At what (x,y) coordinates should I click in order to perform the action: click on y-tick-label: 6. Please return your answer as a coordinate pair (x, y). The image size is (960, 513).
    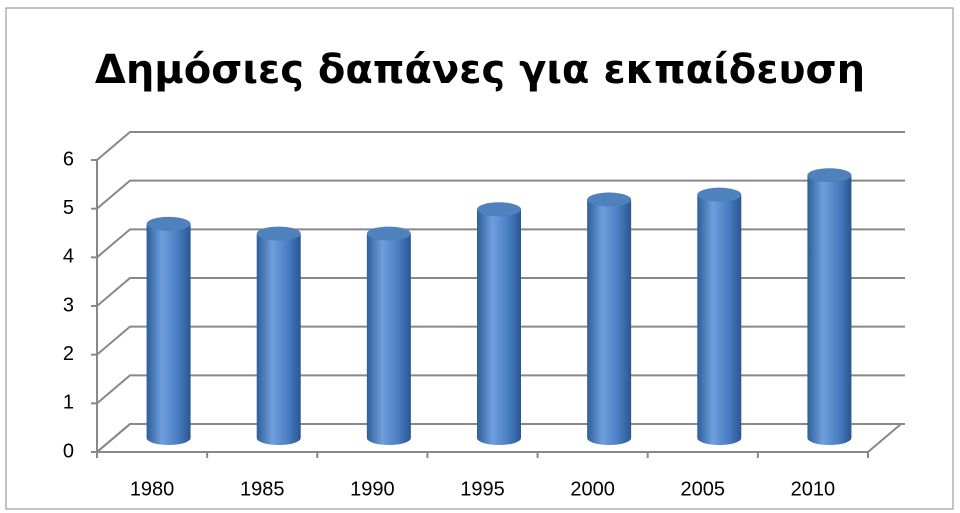
    Looking at the image, I should click on (68, 159).